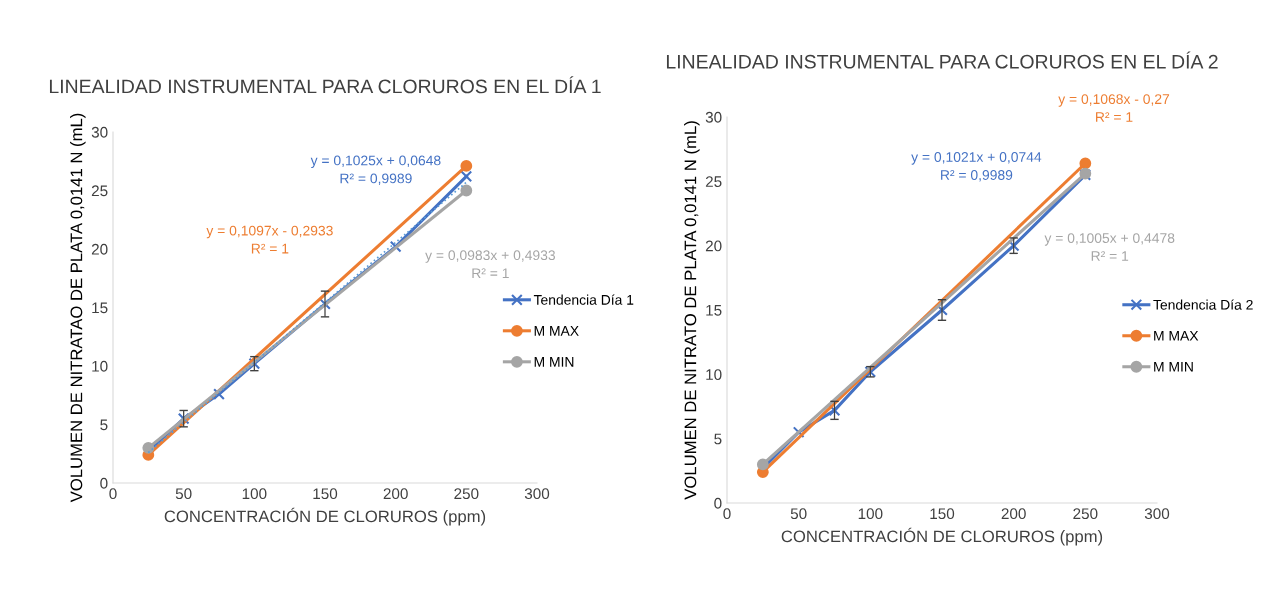  Describe the element at coordinates (1114, 108) in the screenshot. I see `annotation: y = 0,1068x - 0,27 R² = 1` at that location.